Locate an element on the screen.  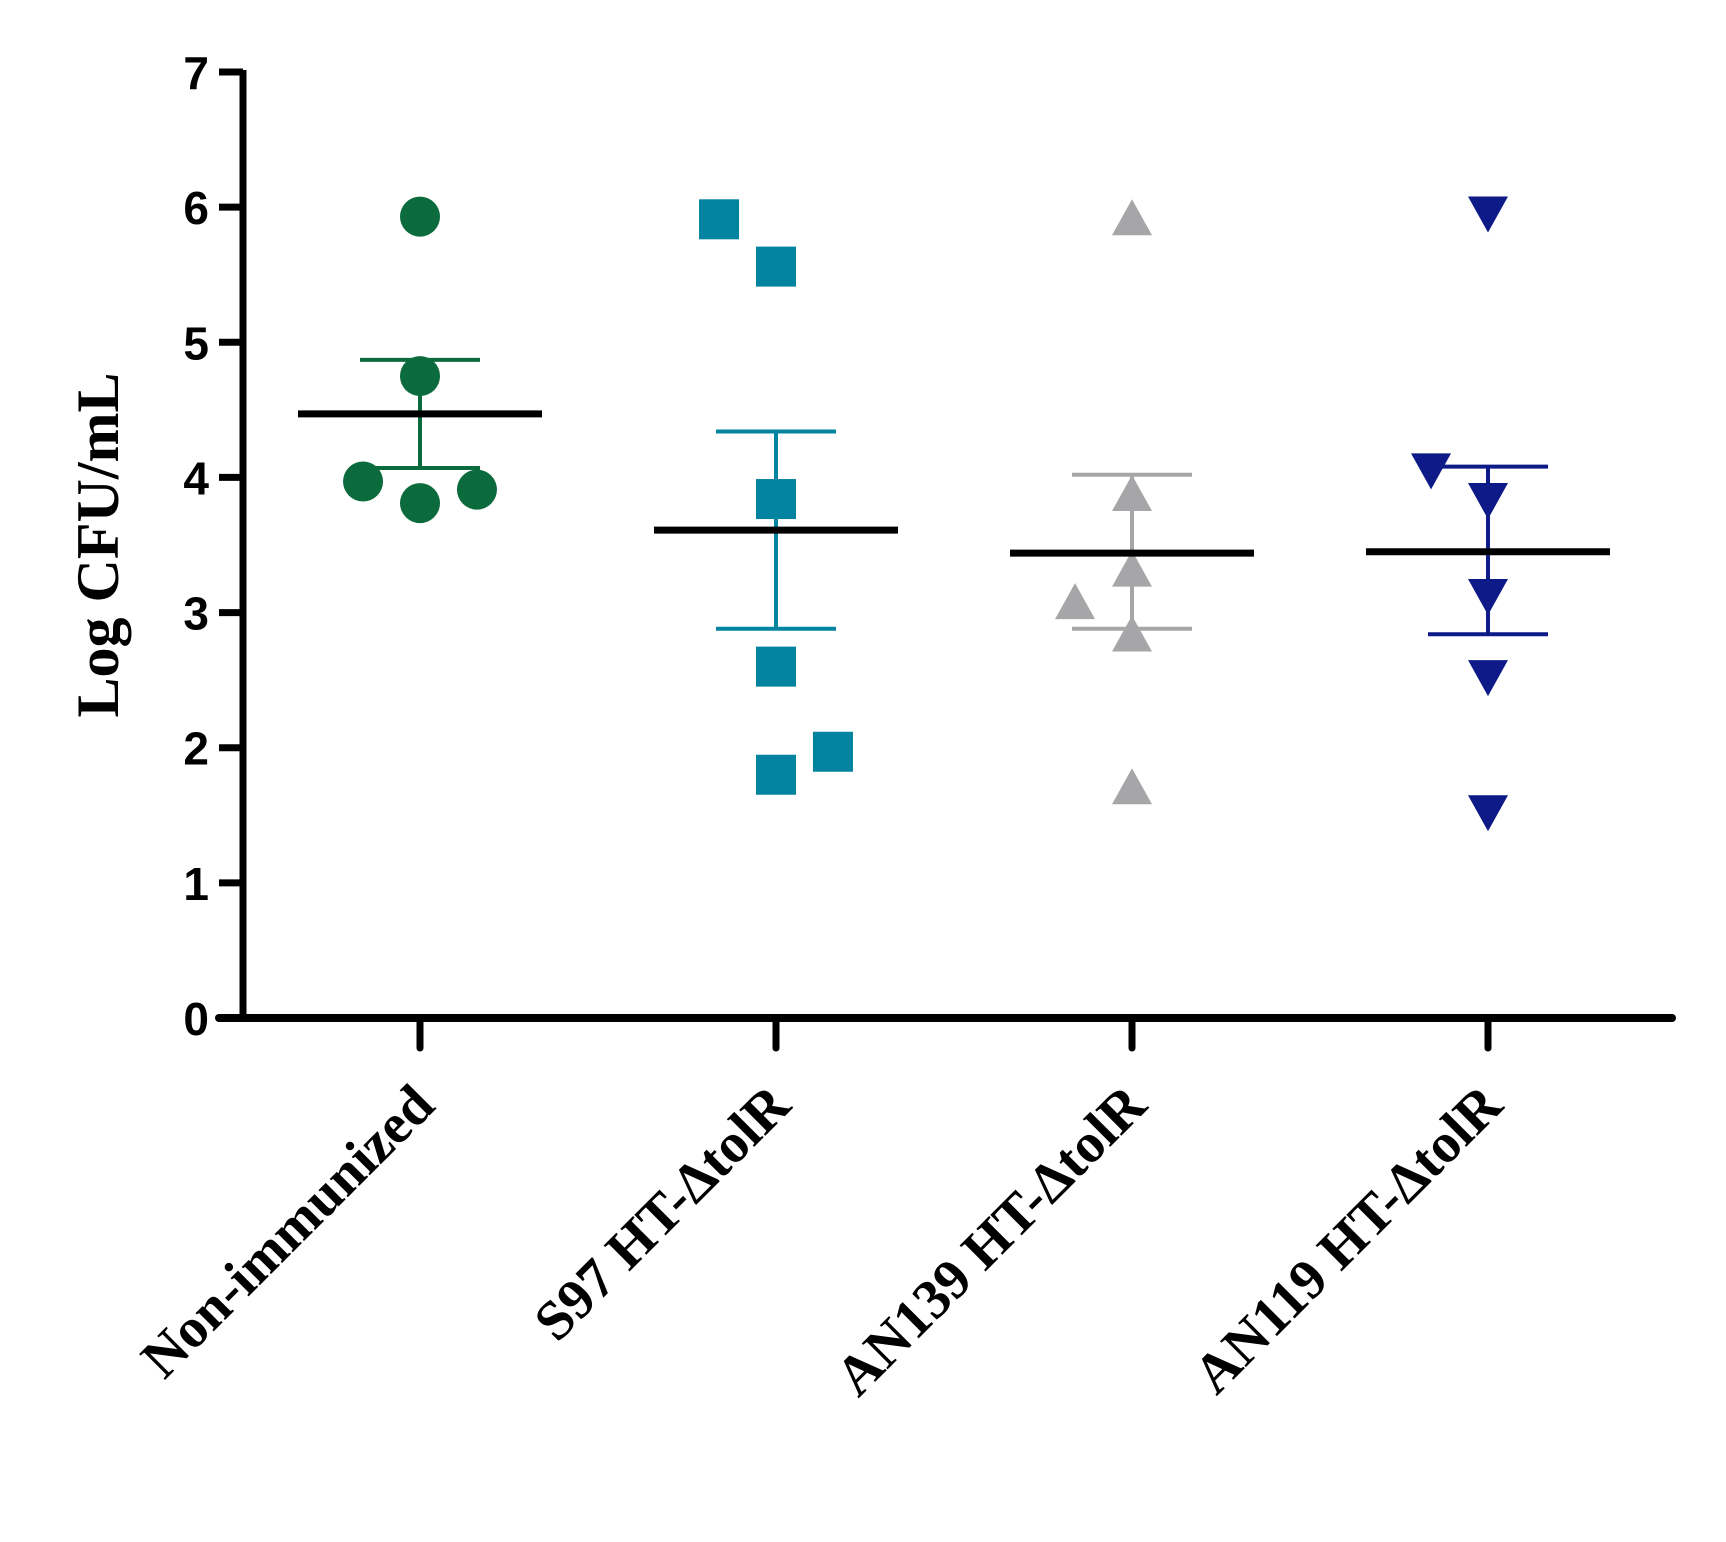
y-tick-label: 5 is located at coordinates (196, 343).